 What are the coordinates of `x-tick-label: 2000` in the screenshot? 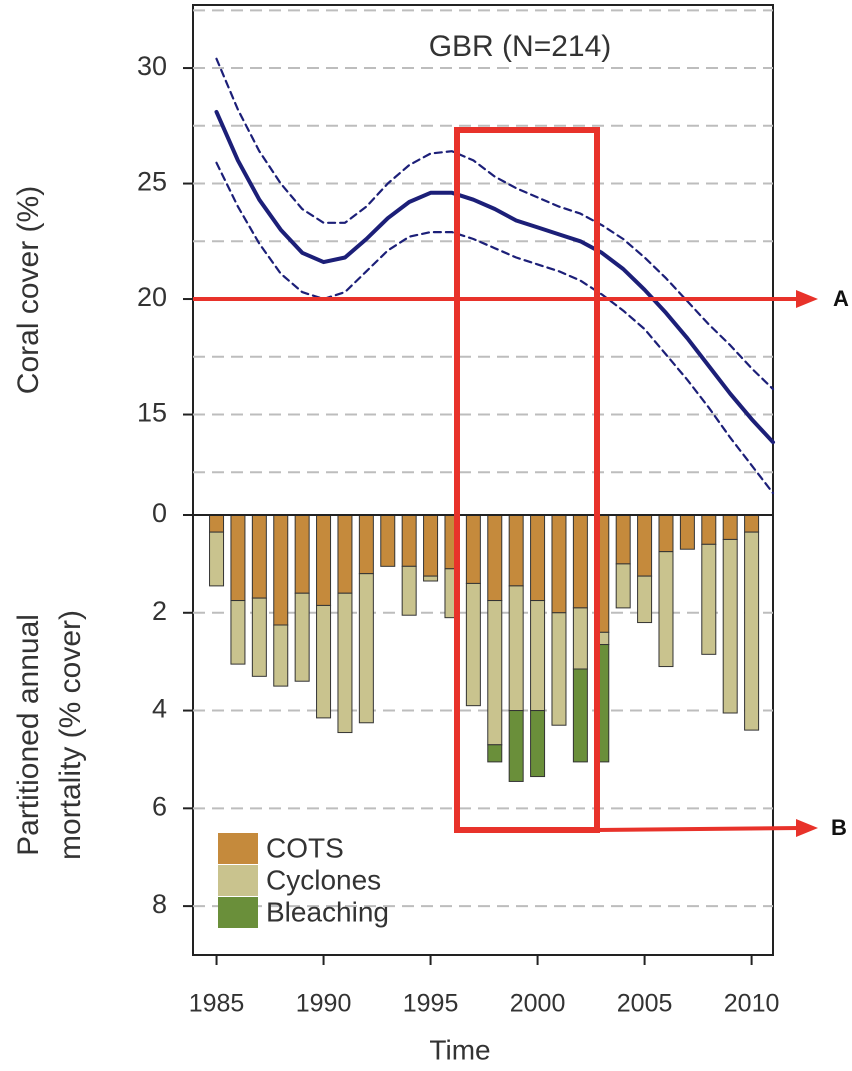 It's located at (538, 1004).